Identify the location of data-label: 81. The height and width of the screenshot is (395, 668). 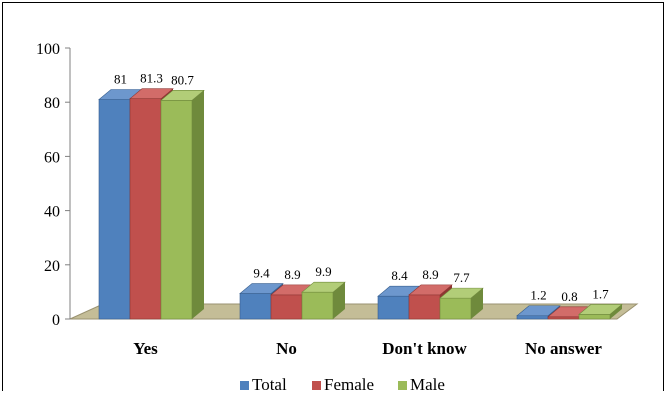
(120, 78).